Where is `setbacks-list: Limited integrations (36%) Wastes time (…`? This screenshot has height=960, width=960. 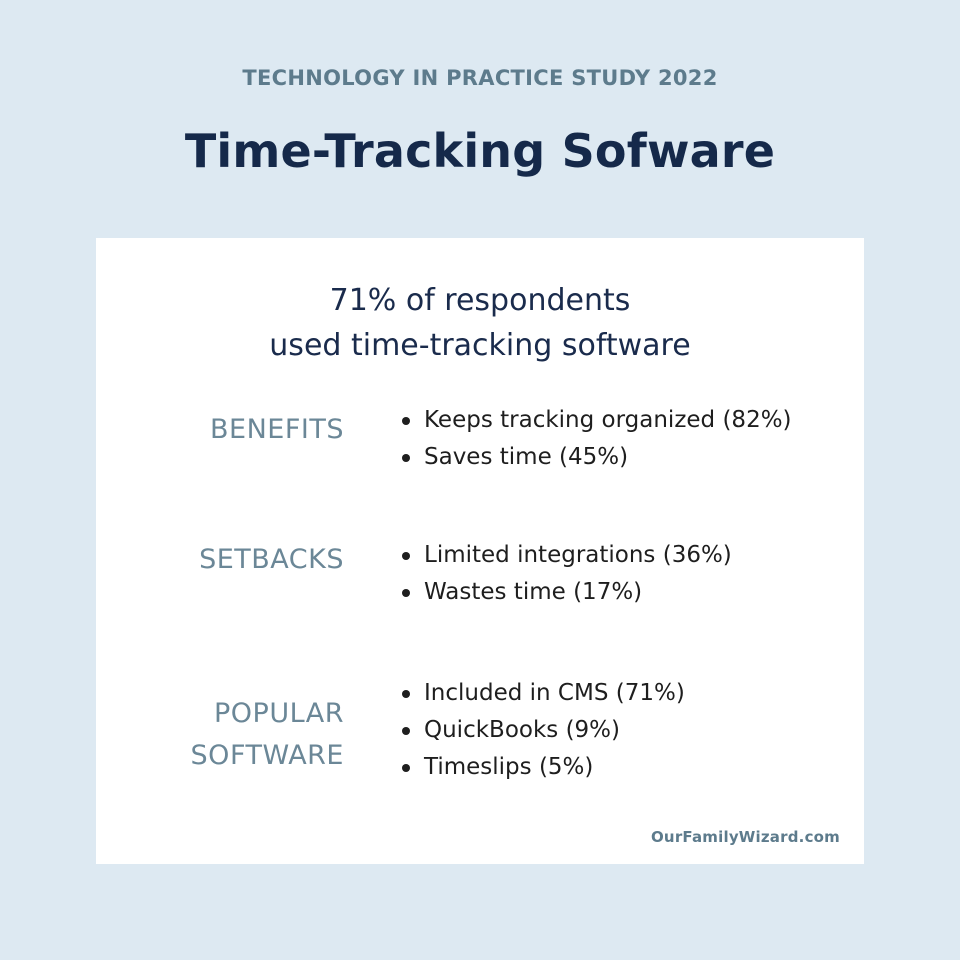 setbacks-list: Limited integrations (36%) Wastes time (… is located at coordinates (565, 574).